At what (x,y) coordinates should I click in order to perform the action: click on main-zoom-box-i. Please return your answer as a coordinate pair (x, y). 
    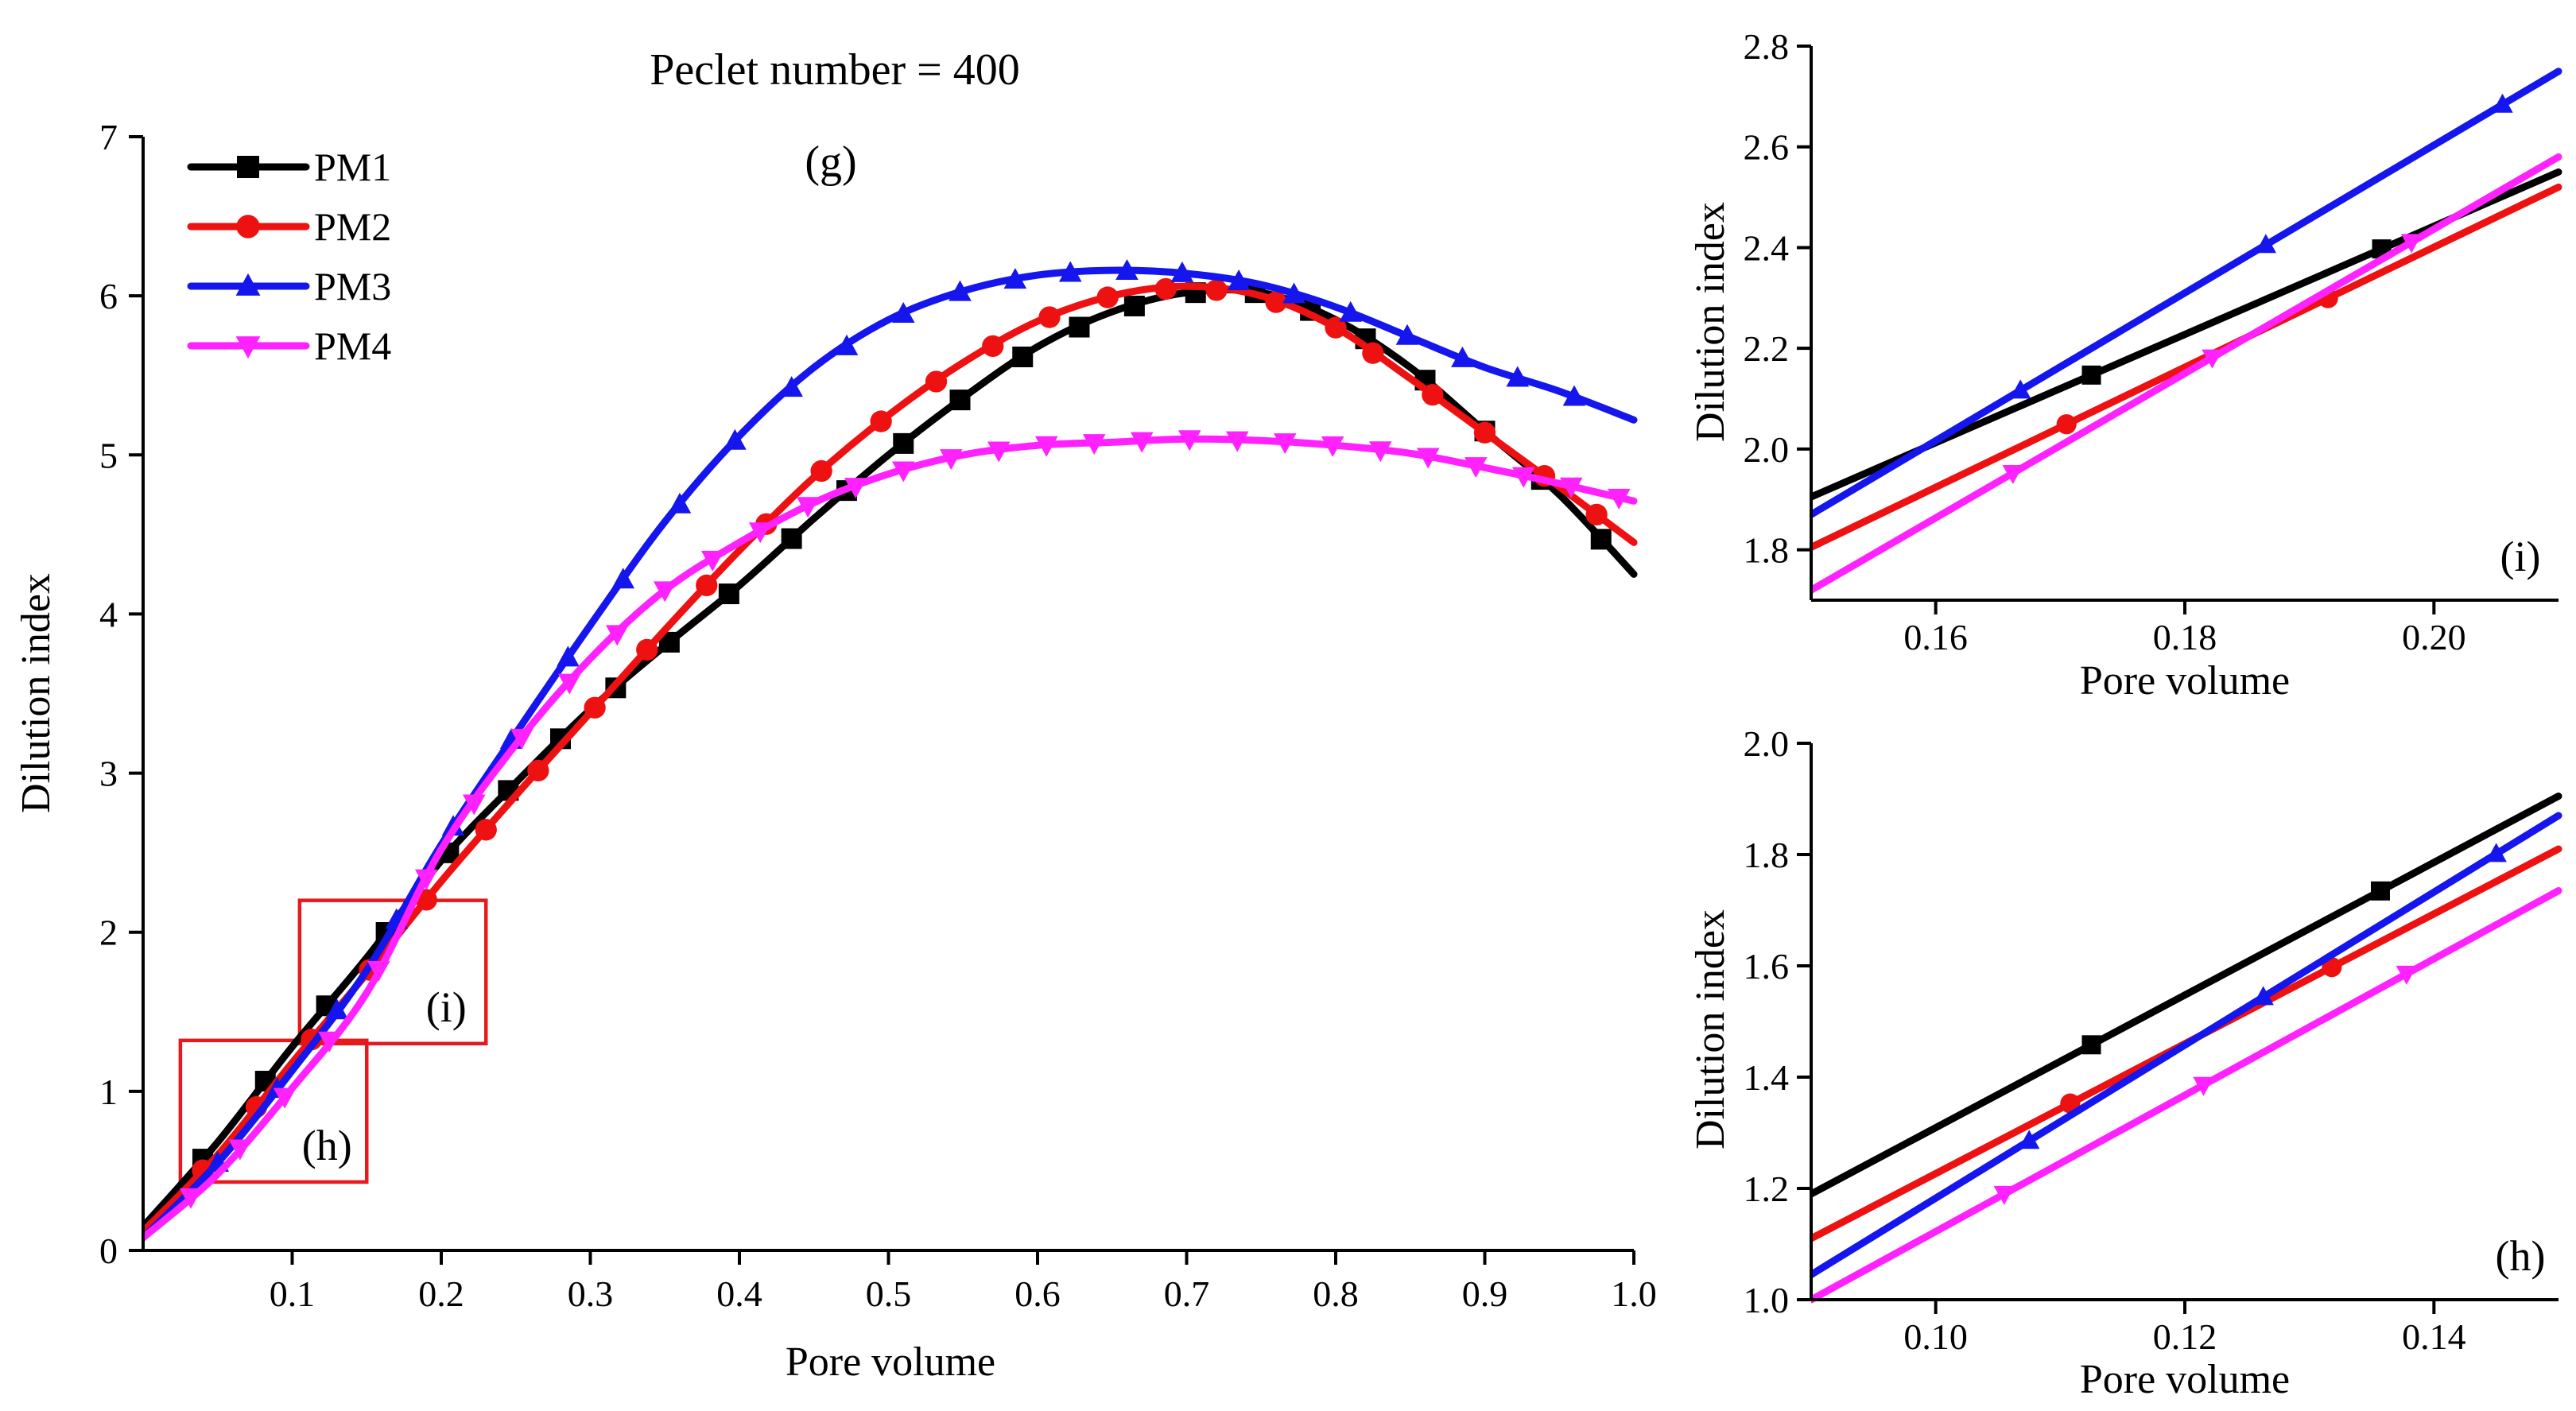
    Looking at the image, I should click on (393, 972).